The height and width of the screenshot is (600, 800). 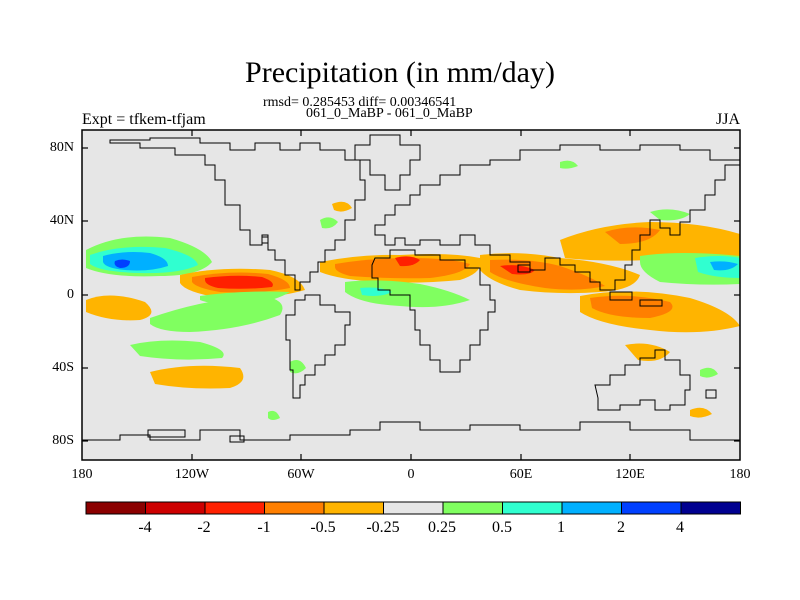 I want to click on y-tick-label: 80N, so click(x=61, y=147).